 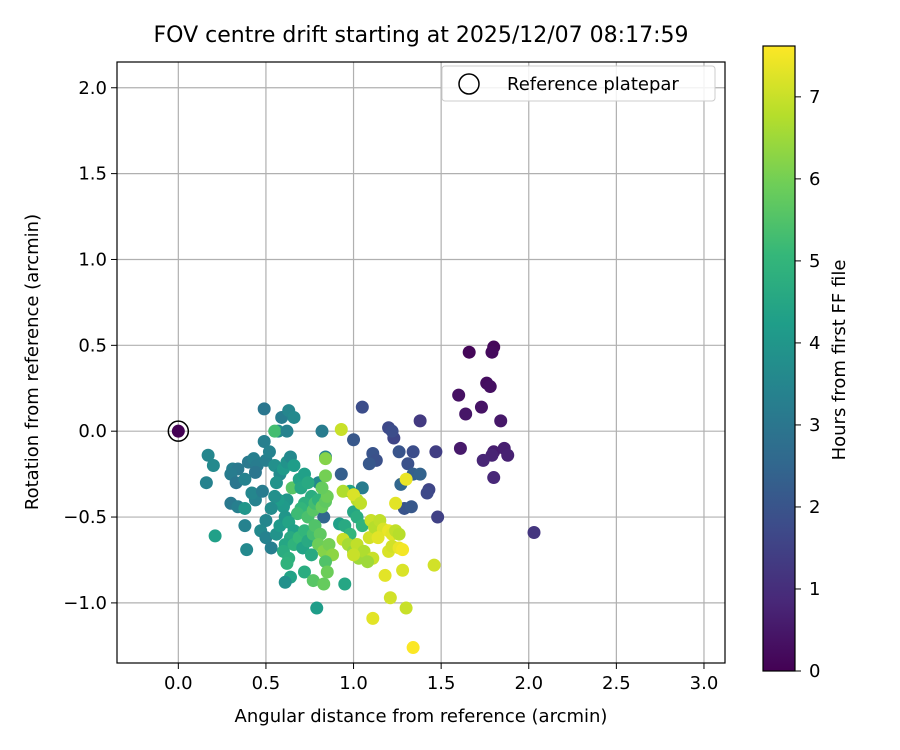 What do you see at coordinates (469, 84) in the screenshot?
I see `legend-marker` at bounding box center [469, 84].